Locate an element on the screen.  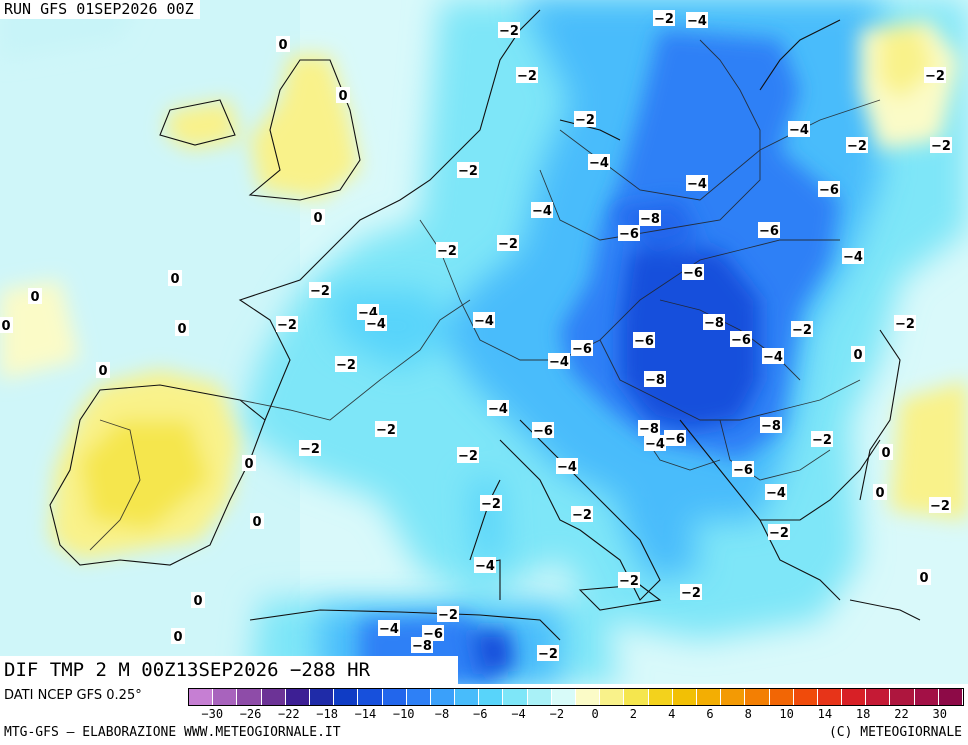
legend-tick-label: 22 is located at coordinates (901, 714).